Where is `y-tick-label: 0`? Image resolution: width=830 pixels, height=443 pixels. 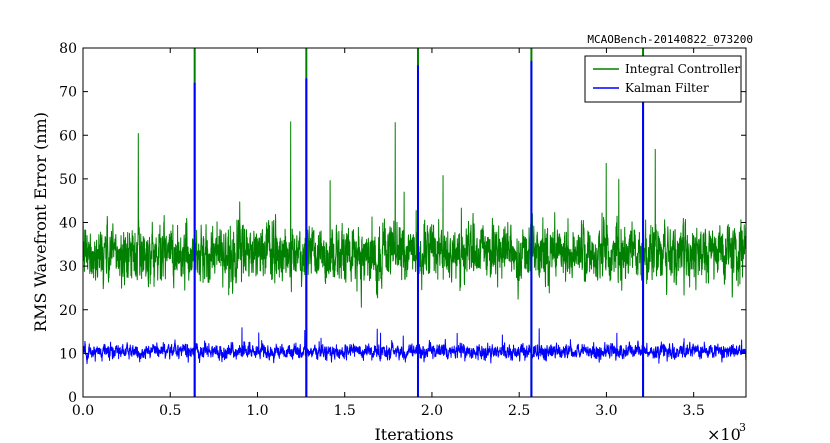 y-tick-label: 0 is located at coordinates (72, 398).